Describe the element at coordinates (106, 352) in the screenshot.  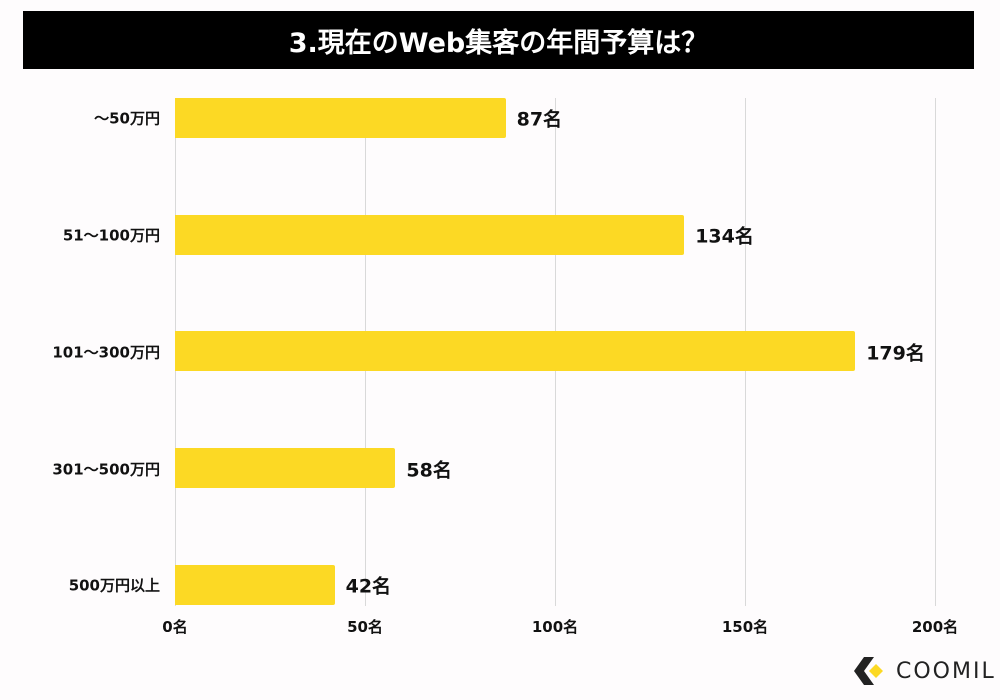
I see `category-label: 101〜300万円` at that location.